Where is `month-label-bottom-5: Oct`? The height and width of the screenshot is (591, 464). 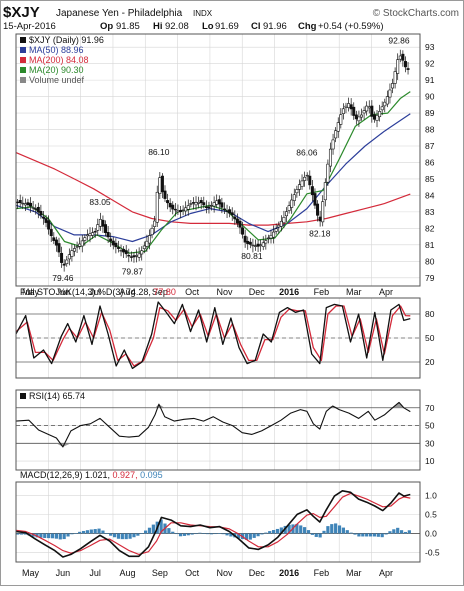 month-label-bottom-5: Oct is located at coordinates (192, 573).